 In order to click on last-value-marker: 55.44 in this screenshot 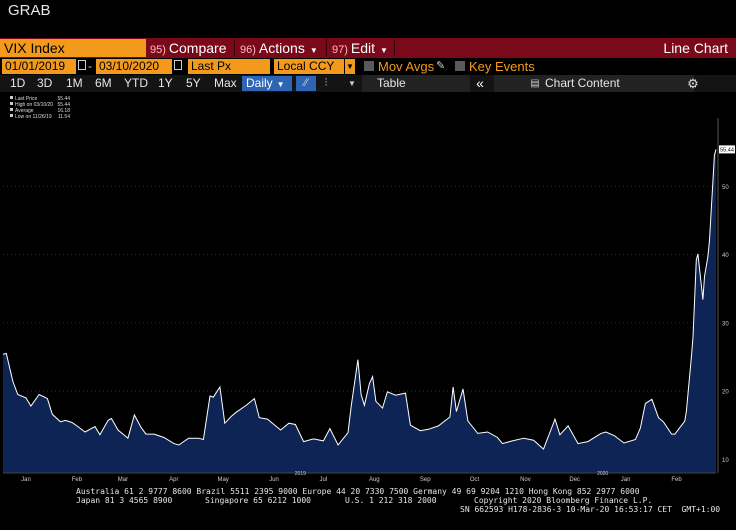, I will do `click(727, 149)`.